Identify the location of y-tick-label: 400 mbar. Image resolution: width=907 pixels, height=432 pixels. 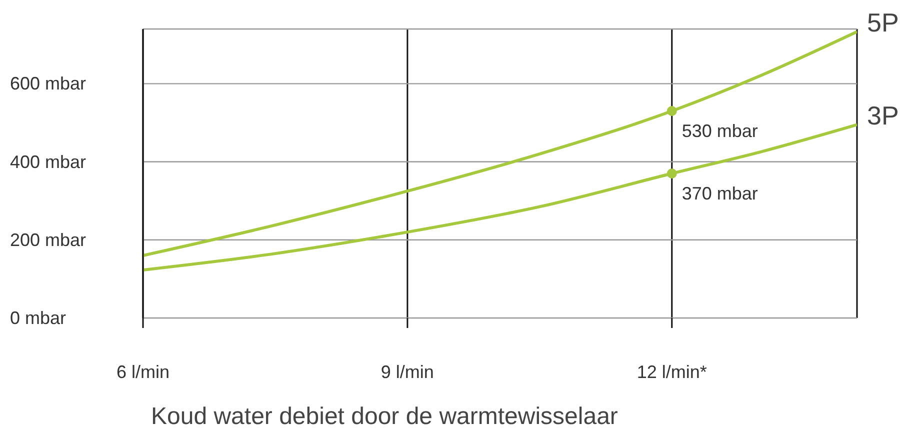
(48, 162).